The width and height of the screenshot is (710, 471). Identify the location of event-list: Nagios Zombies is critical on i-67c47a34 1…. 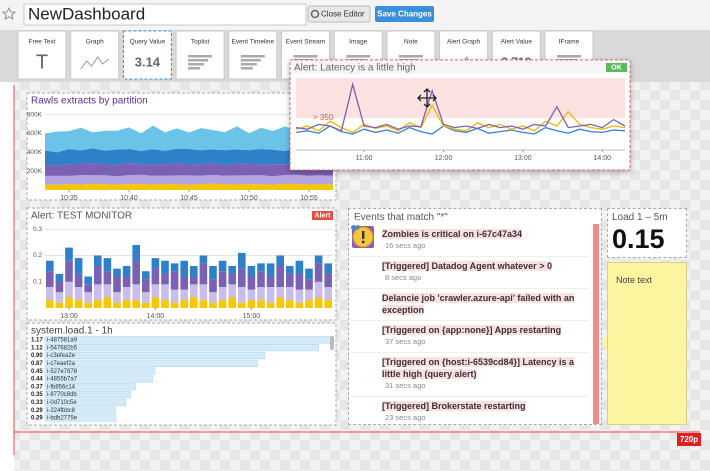
(470, 321).